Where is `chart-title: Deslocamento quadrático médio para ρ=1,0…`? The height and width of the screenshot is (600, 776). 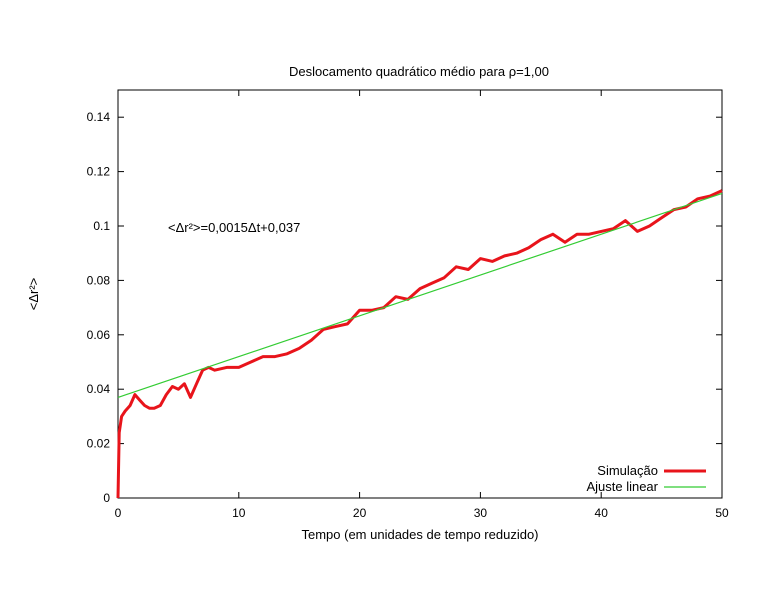 chart-title: Deslocamento quadrático médio para ρ=1,0… is located at coordinates (419, 71).